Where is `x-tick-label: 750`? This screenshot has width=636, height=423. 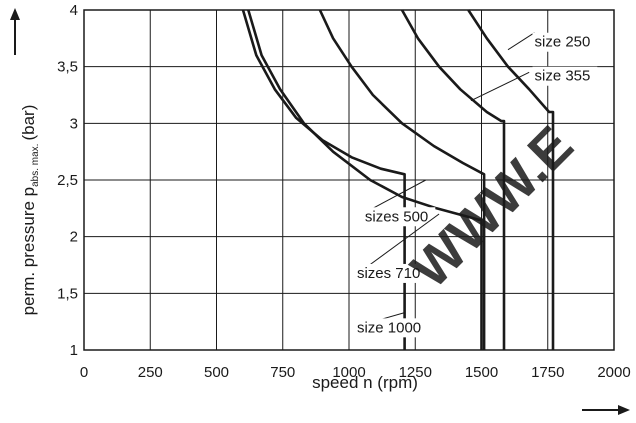
x-tick-label: 750 is located at coordinates (282, 372).